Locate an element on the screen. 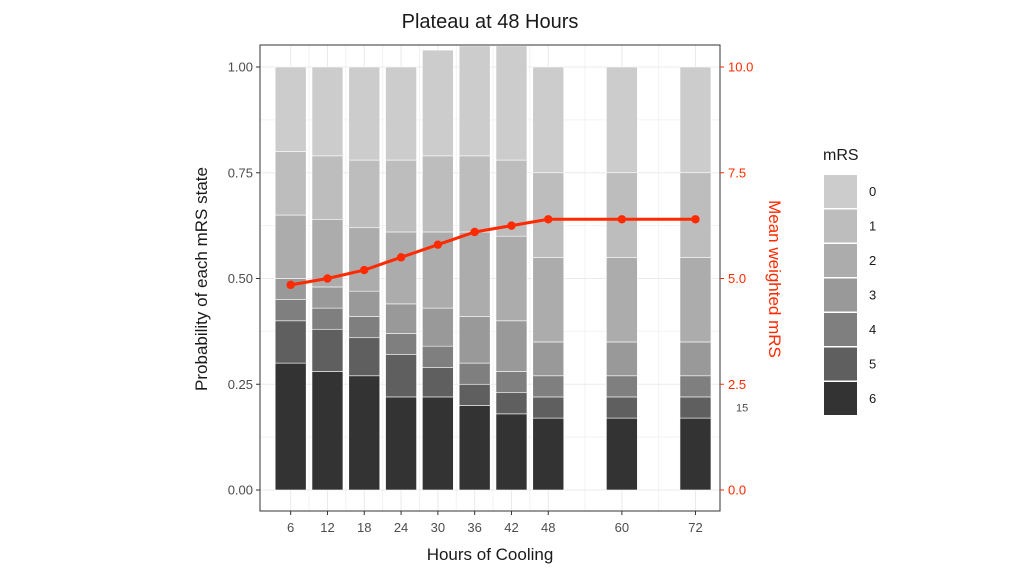  legend-label: 6 is located at coordinates (872, 398).